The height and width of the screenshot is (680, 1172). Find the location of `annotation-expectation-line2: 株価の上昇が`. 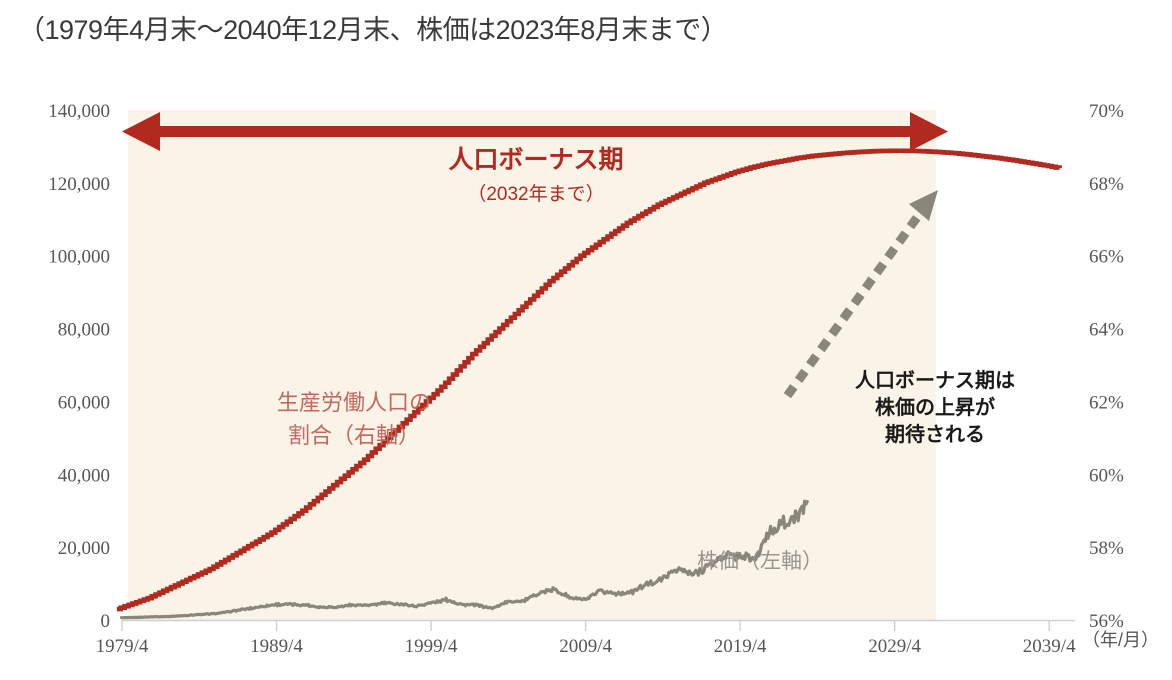

annotation-expectation-line2: 株価の上昇が is located at coordinates (935, 407).